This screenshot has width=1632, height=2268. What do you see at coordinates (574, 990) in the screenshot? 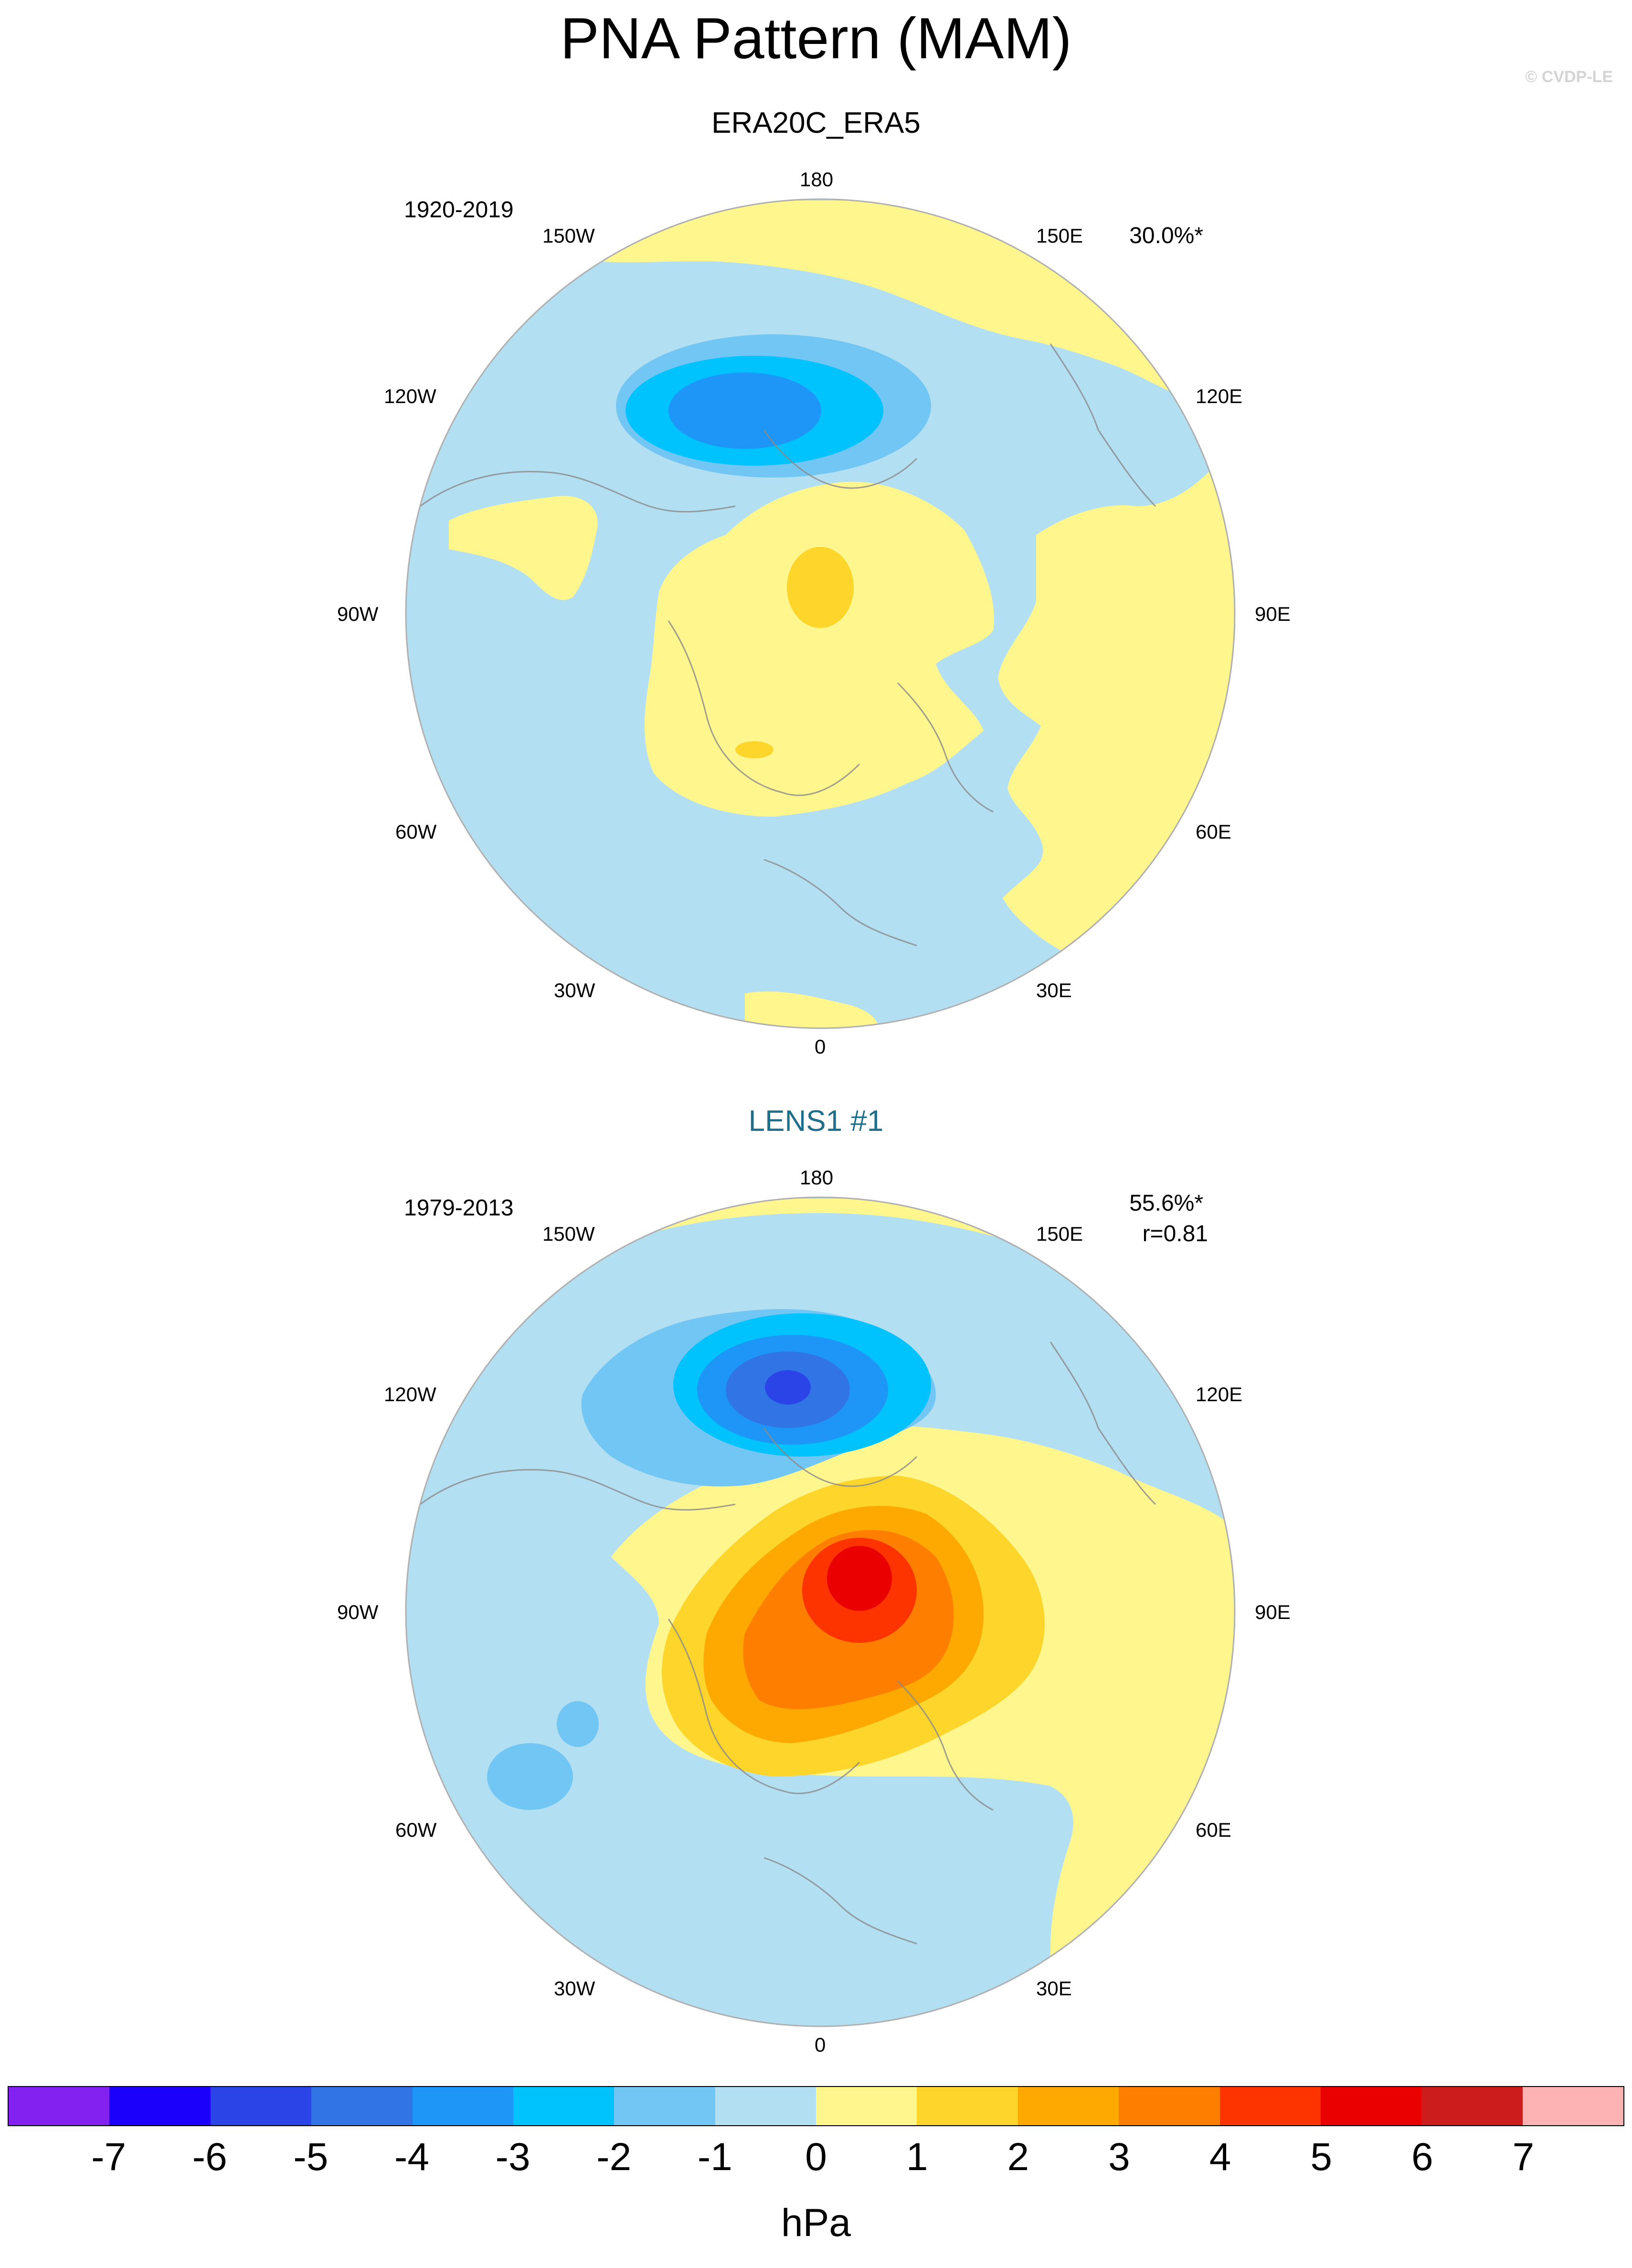
I see `panel-1-lon-30w: 30W` at bounding box center [574, 990].